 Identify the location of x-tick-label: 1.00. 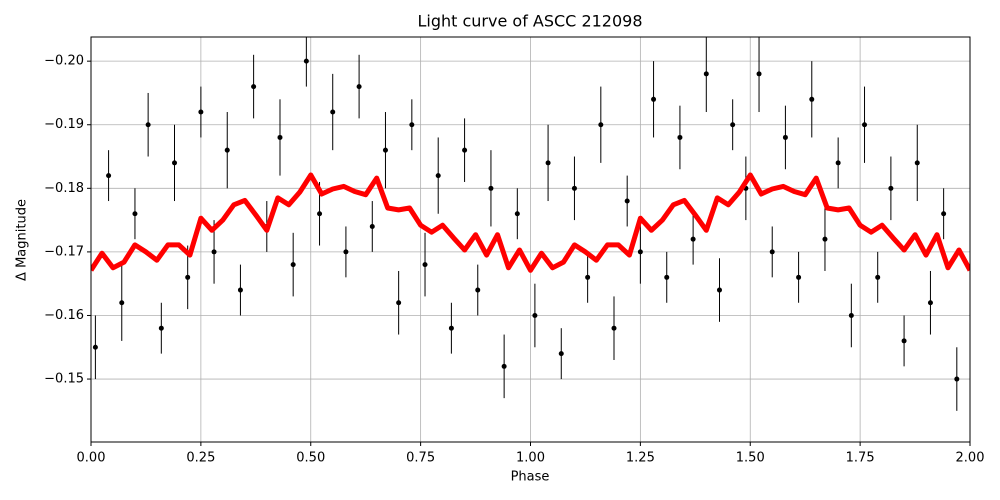
(530, 458).